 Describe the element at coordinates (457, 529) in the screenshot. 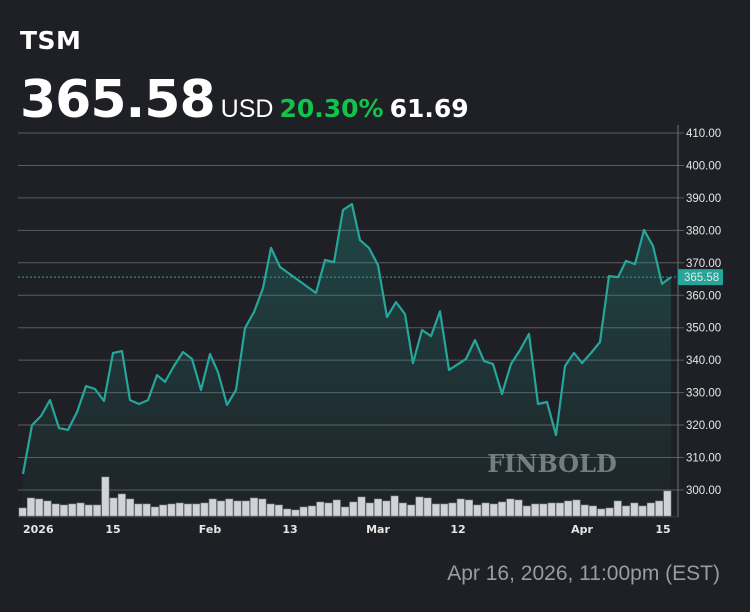

I see `svg-text: 12` at that location.